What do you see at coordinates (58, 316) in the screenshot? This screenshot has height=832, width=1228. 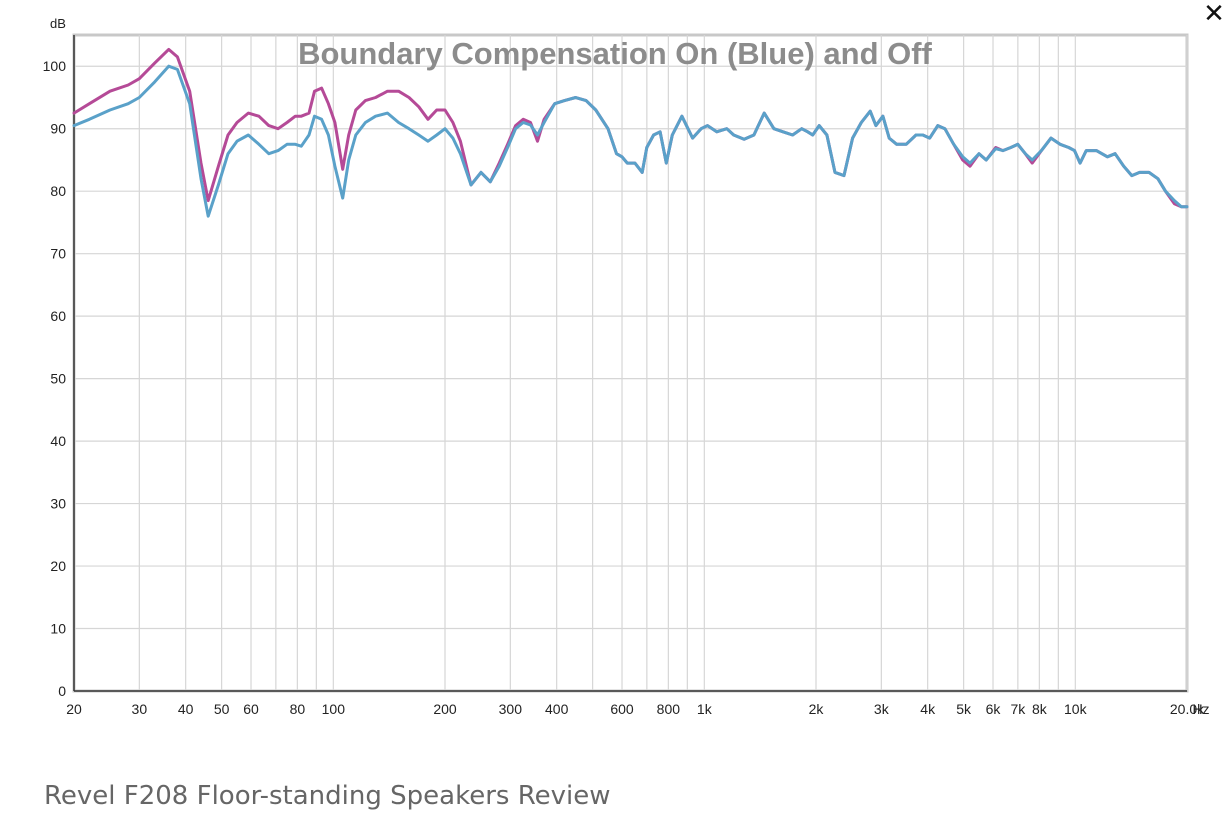 I see `y-tick-label: 60` at bounding box center [58, 316].